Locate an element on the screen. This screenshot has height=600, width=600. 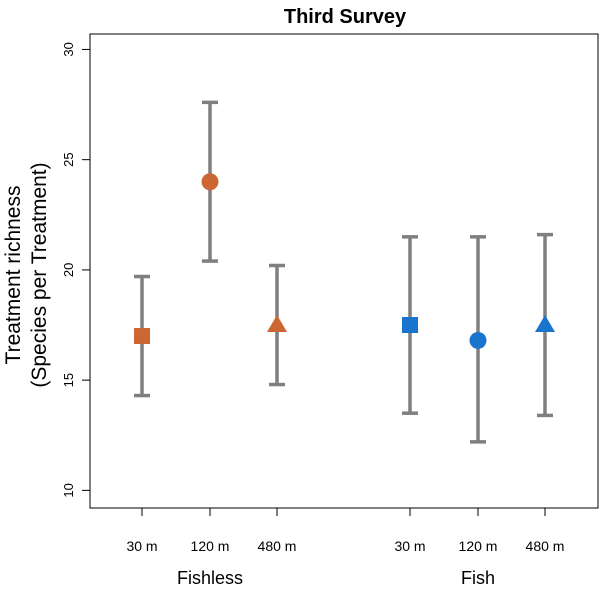
group-label: Fish is located at coordinates (478, 578).